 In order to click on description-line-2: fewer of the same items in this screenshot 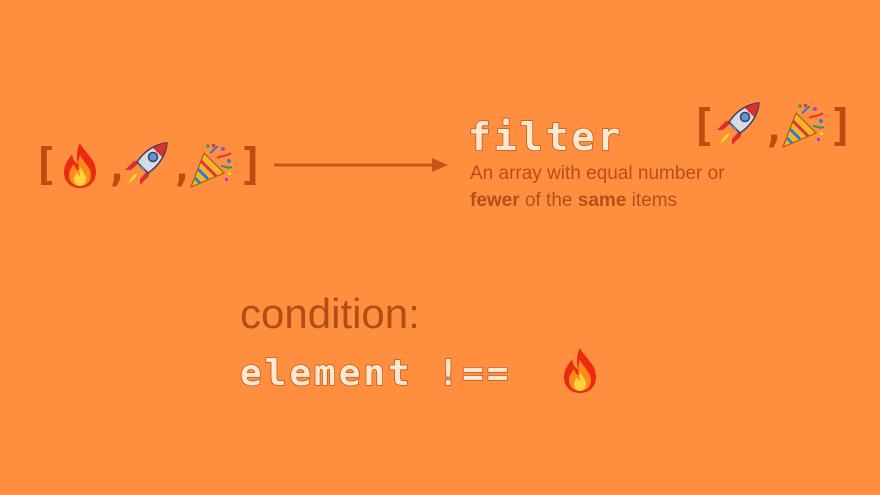, I will do `click(597, 200)`.